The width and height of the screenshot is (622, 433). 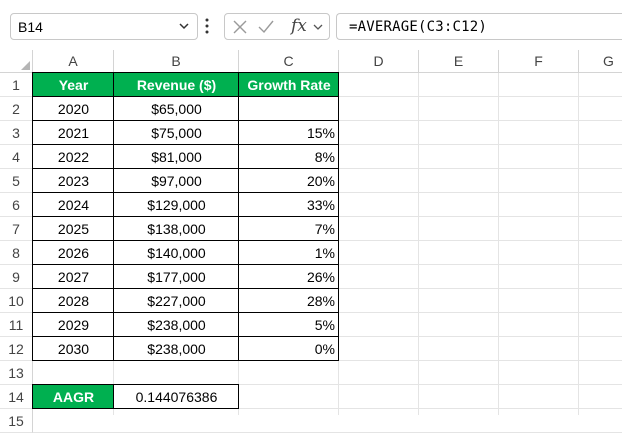 I want to click on row-header-13: 13, so click(x=16, y=373).